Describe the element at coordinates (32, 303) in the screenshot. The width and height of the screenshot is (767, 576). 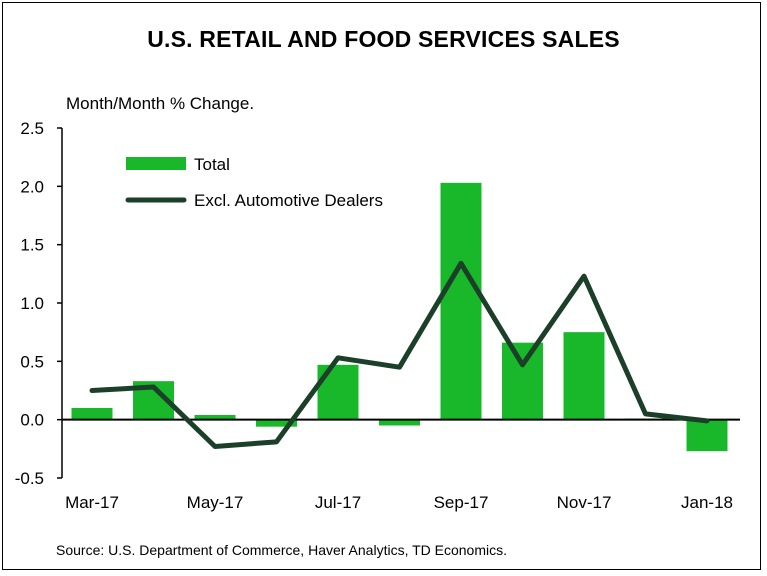
I see `y-tick-label: 1.0` at that location.